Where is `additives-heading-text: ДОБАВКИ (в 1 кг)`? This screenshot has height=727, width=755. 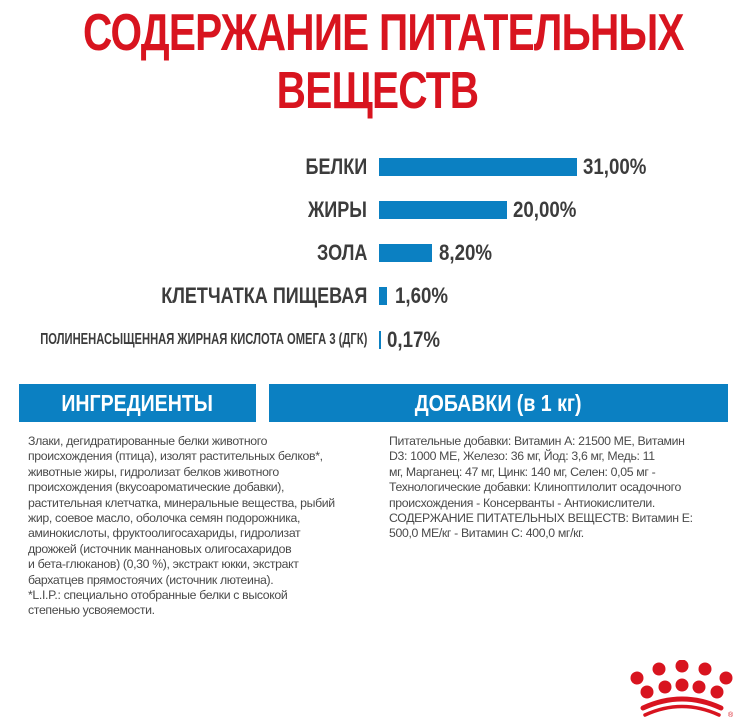 additives-heading-text: ДОБАВКИ (в 1 кг) is located at coordinates (498, 403).